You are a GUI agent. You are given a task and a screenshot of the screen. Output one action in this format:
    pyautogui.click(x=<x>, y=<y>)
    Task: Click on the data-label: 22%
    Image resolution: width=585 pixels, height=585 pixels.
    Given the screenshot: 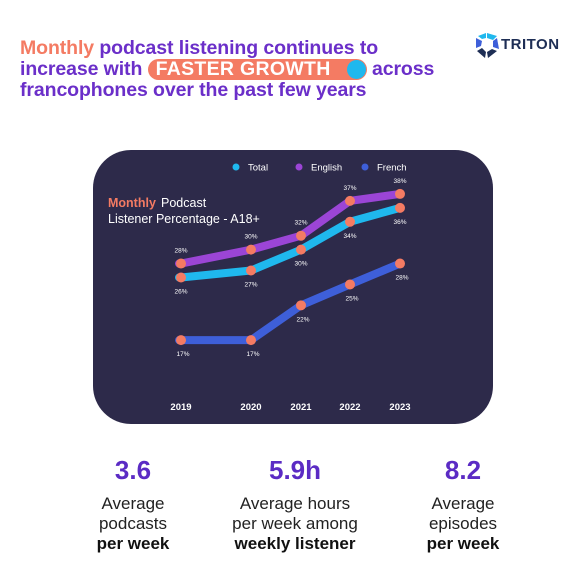 What is the action you would take?
    pyautogui.click(x=302, y=319)
    